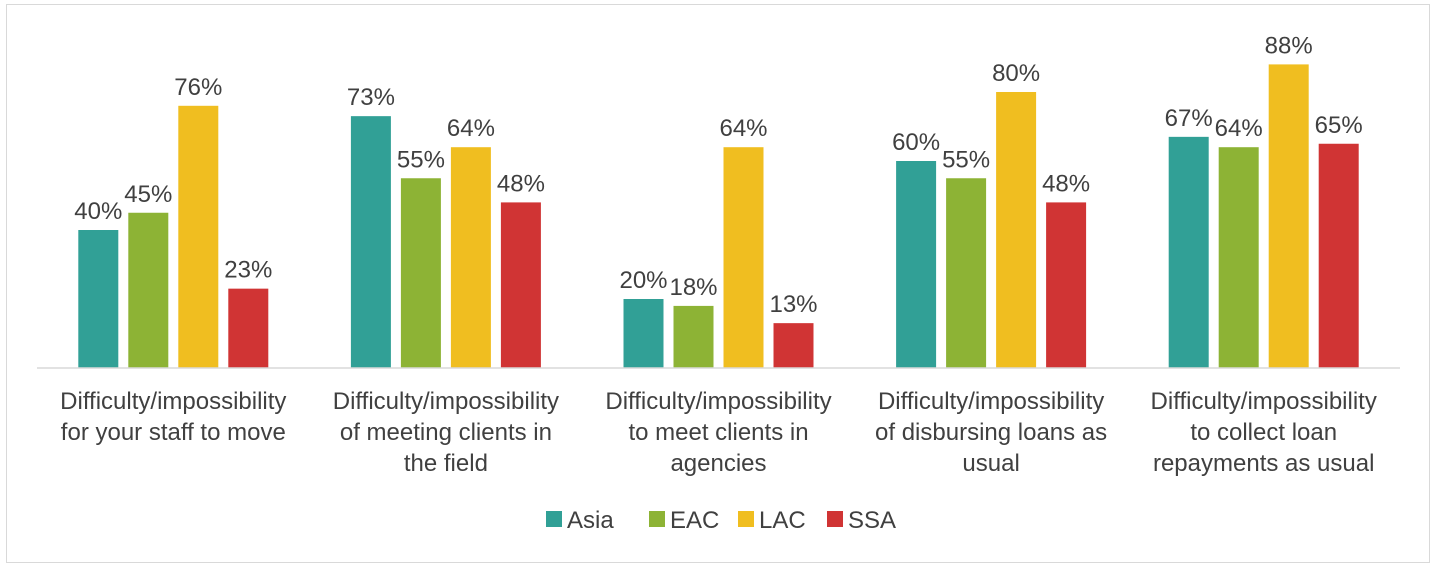 The height and width of the screenshot is (572, 1438). Describe the element at coordinates (1016, 73) in the screenshot. I see `data-label-lac-4: 80%` at that location.